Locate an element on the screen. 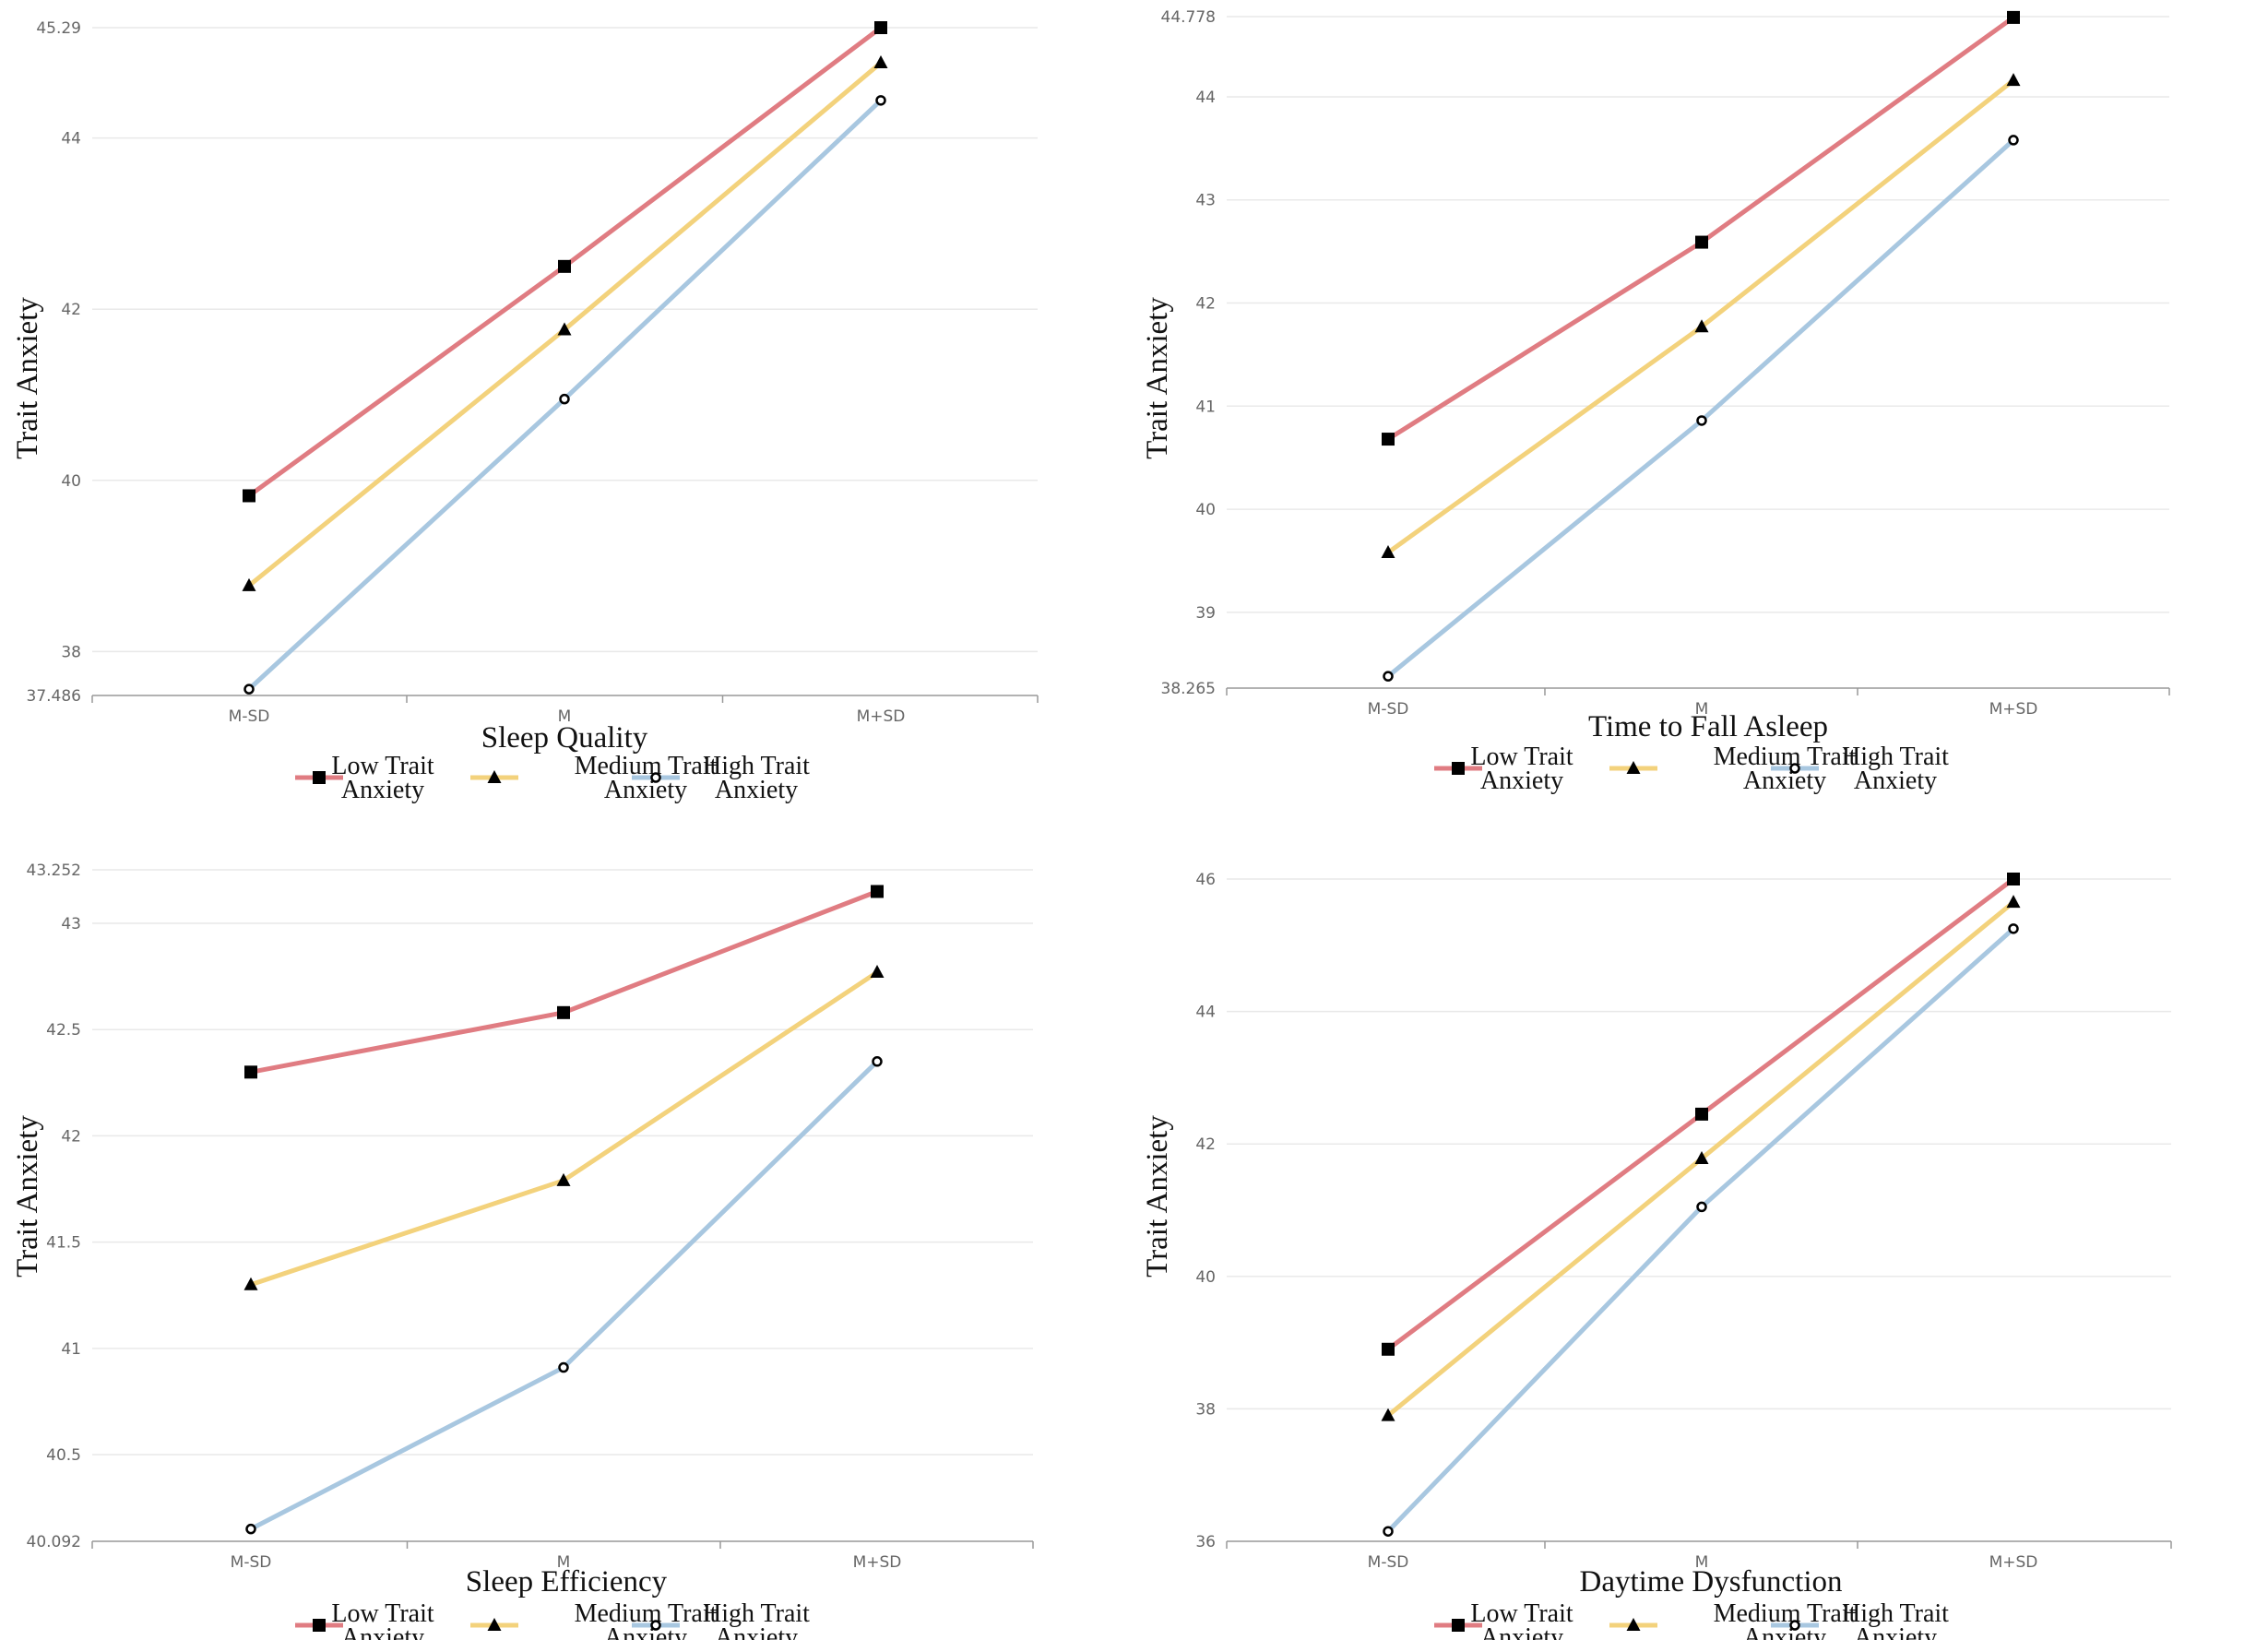 The image size is (2268, 1640). y-tick-label: 39 is located at coordinates (1205, 613).